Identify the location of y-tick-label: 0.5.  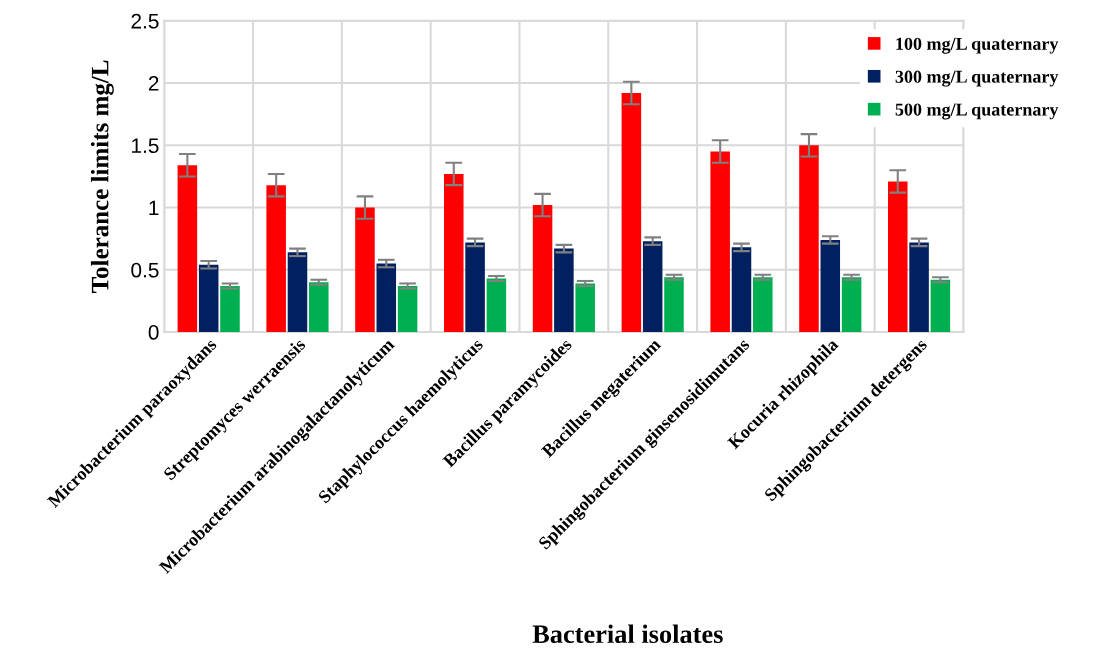
(145, 270).